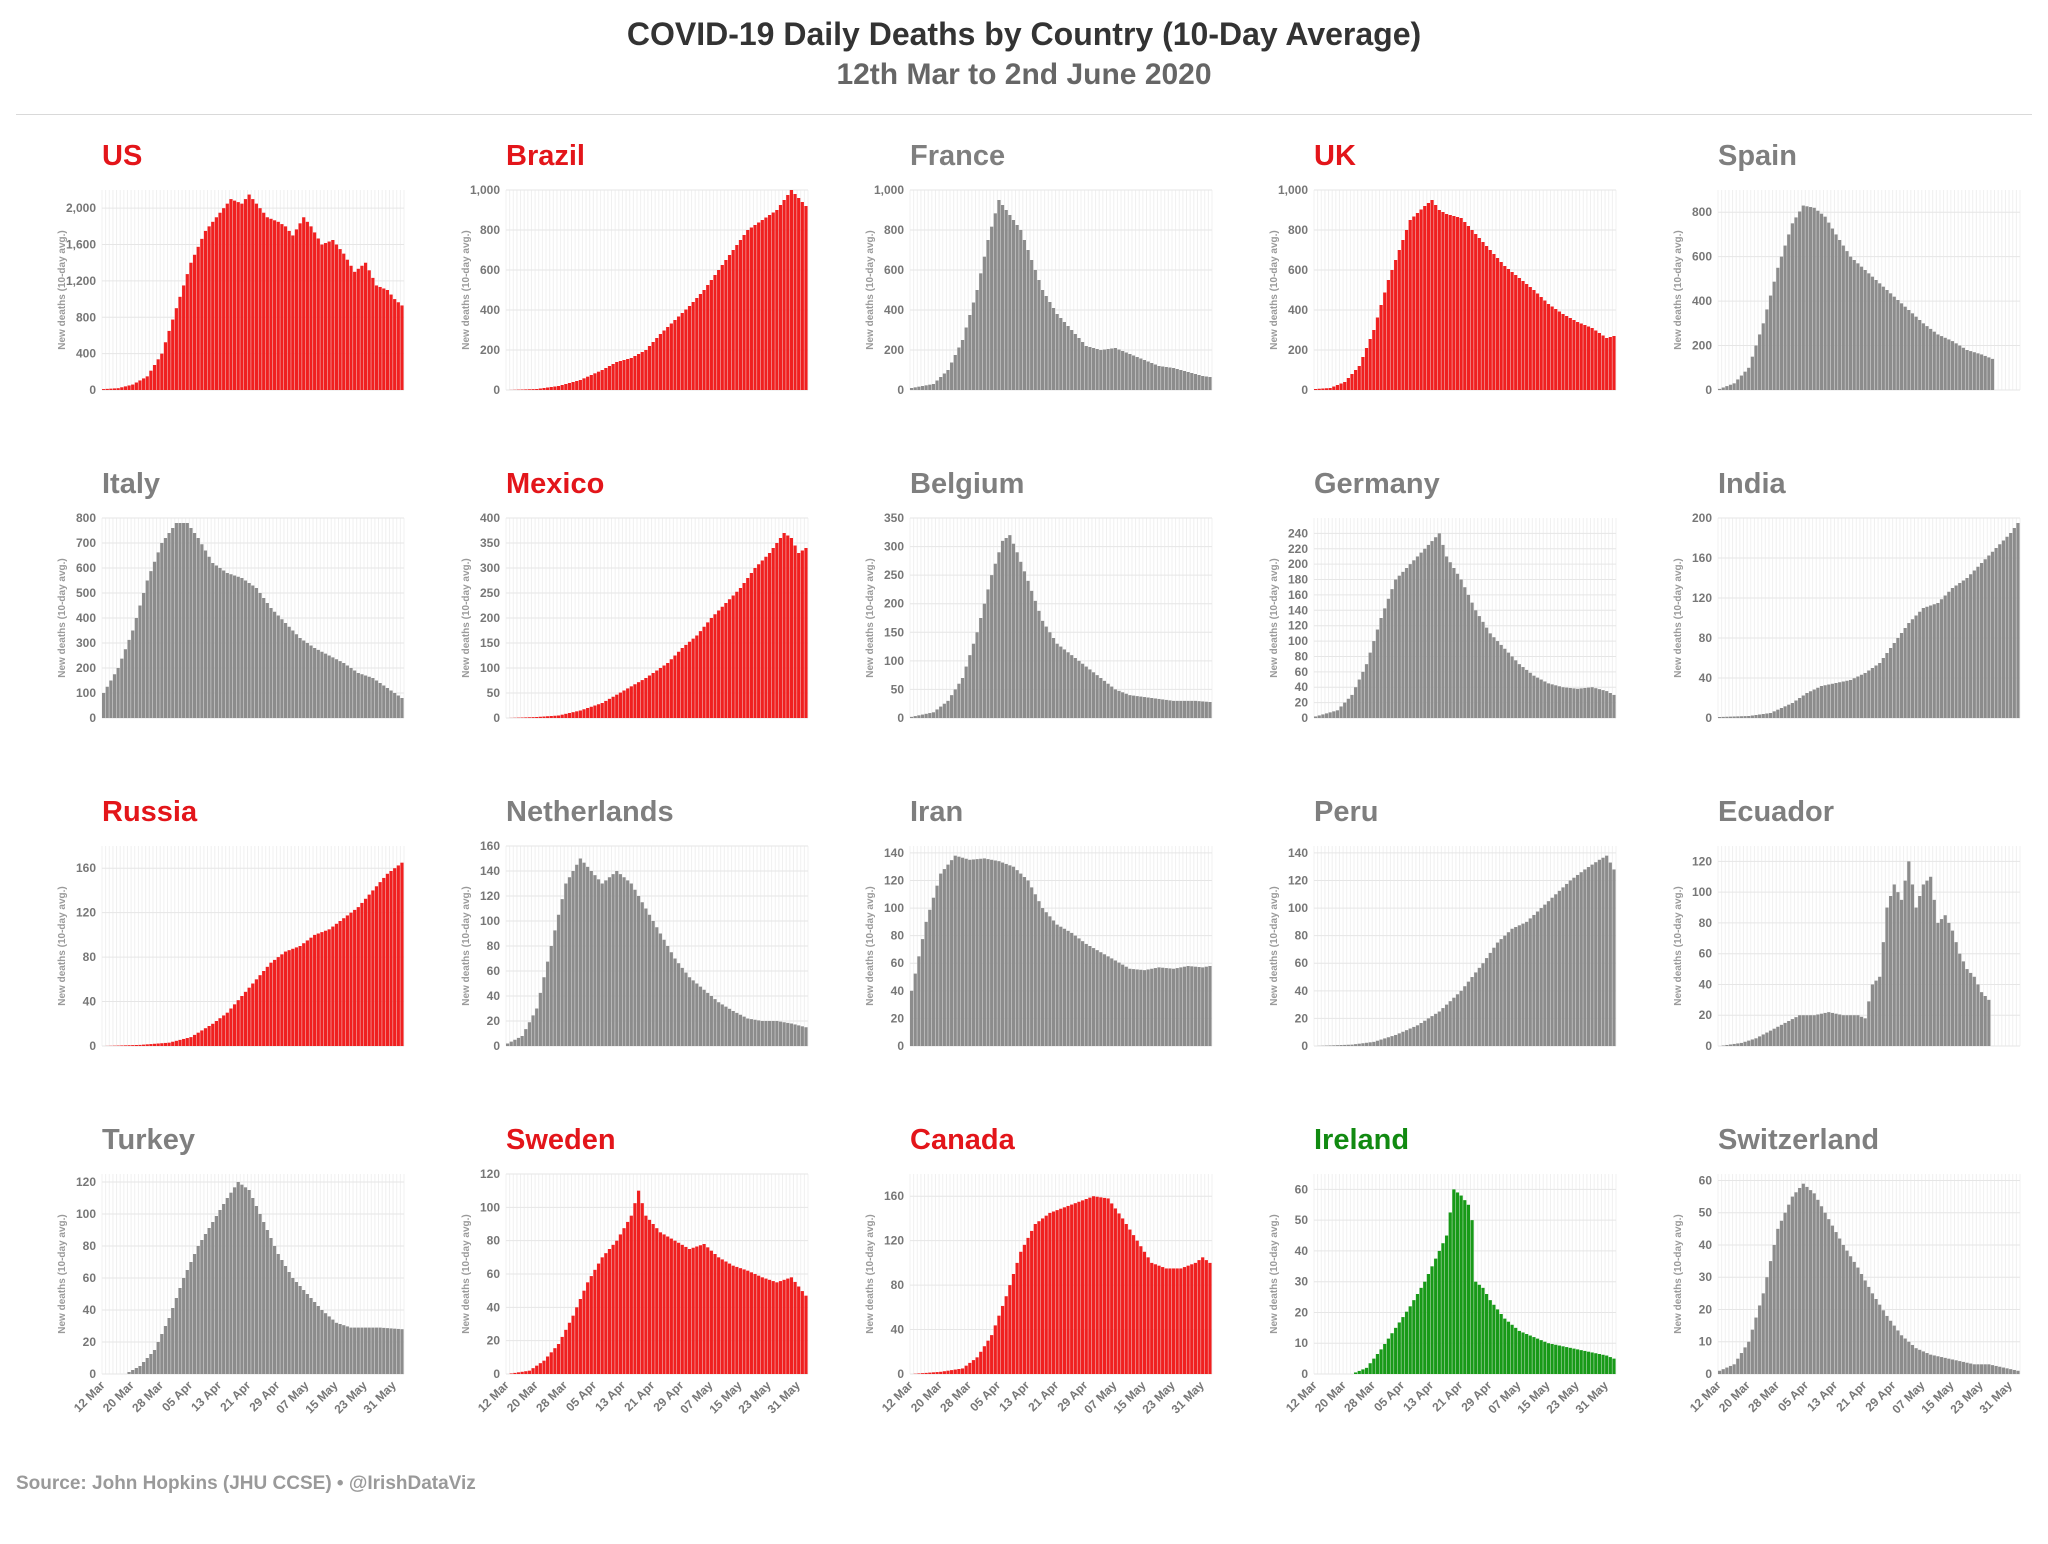 The width and height of the screenshot is (2048, 1544). What do you see at coordinates (1706, 923) in the screenshot?
I see `y-tick-label: 80` at bounding box center [1706, 923].